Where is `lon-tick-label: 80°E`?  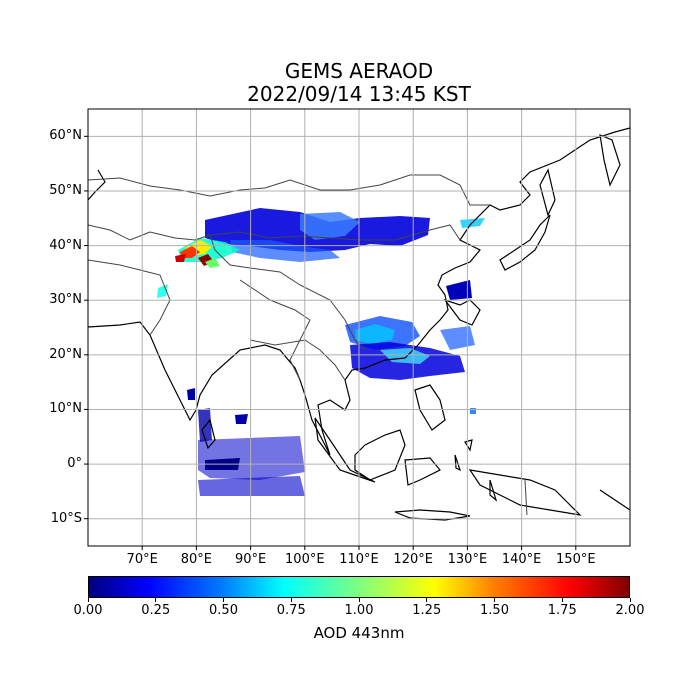
lon-tick-label: 80°E is located at coordinates (196, 559).